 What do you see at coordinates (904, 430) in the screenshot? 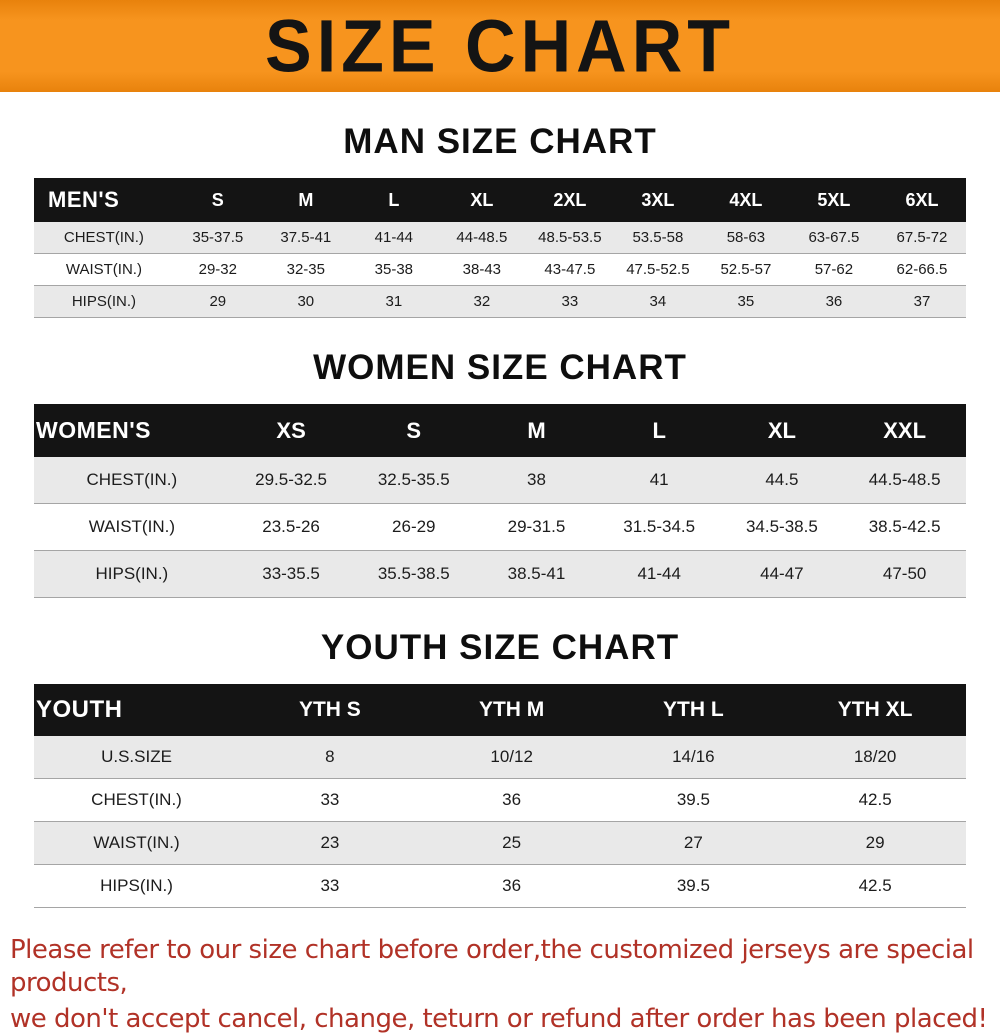
I see `column-header: XXL` at bounding box center [904, 430].